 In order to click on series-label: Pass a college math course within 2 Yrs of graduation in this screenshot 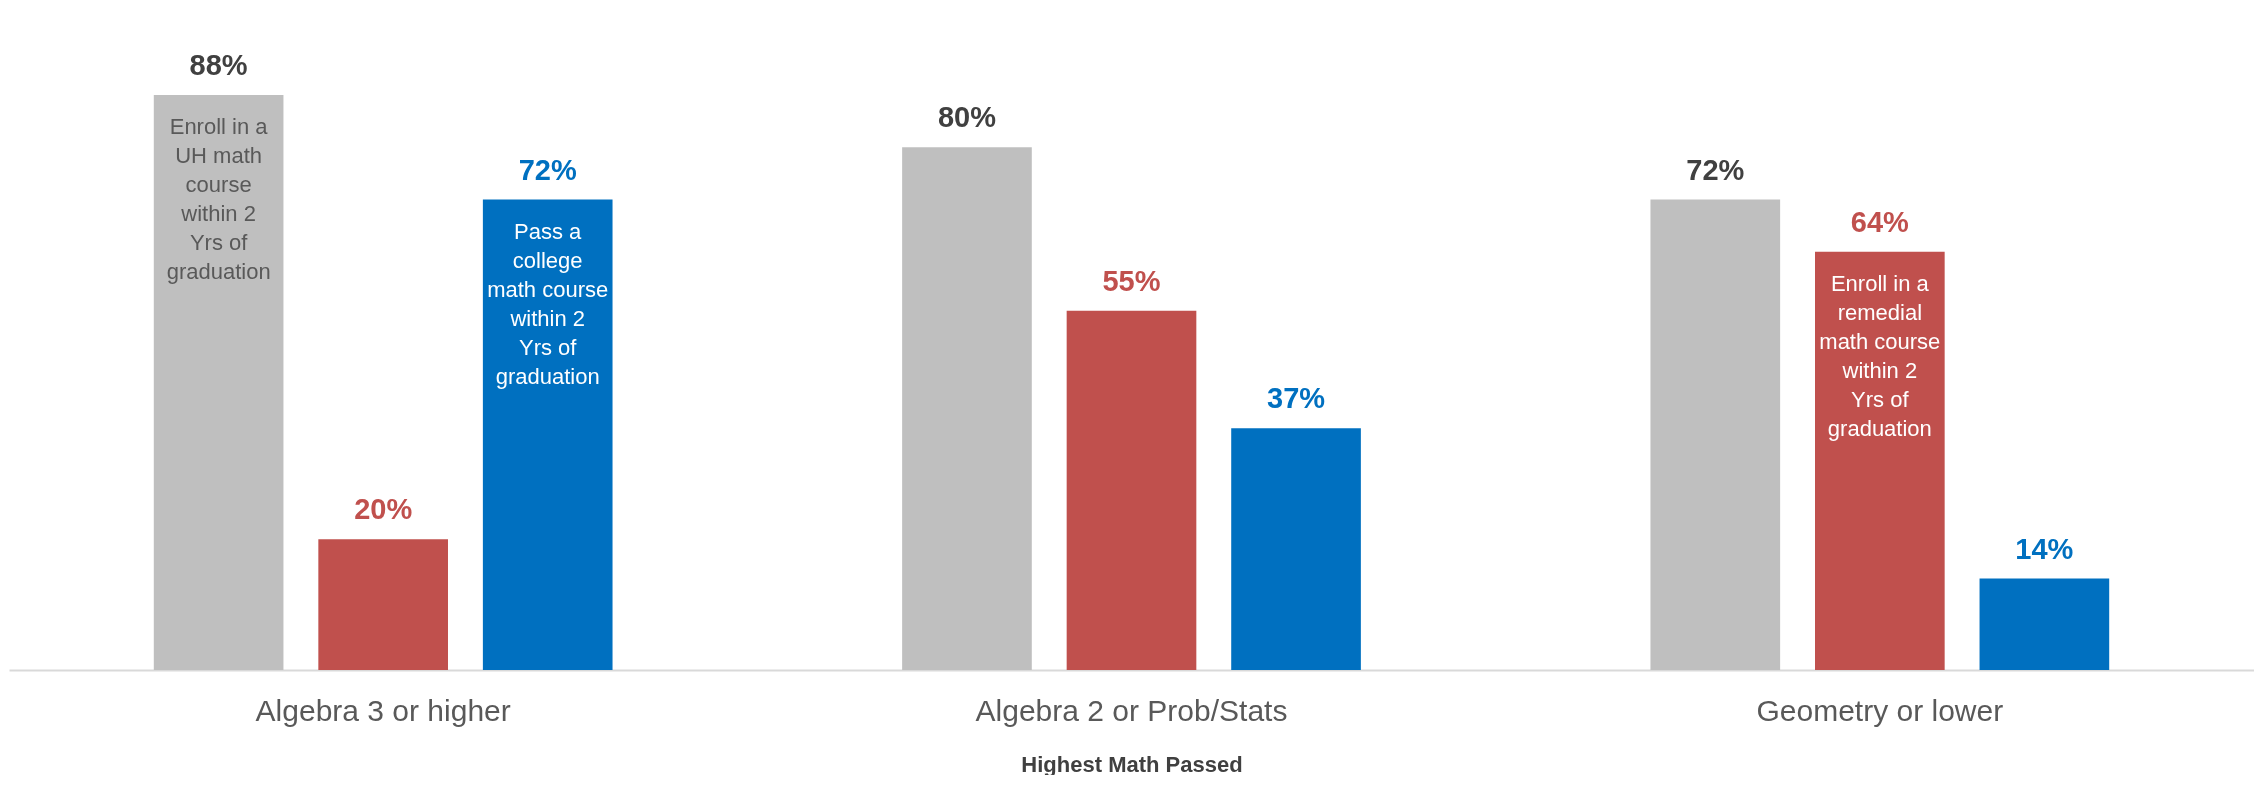, I will do `click(548, 303)`.